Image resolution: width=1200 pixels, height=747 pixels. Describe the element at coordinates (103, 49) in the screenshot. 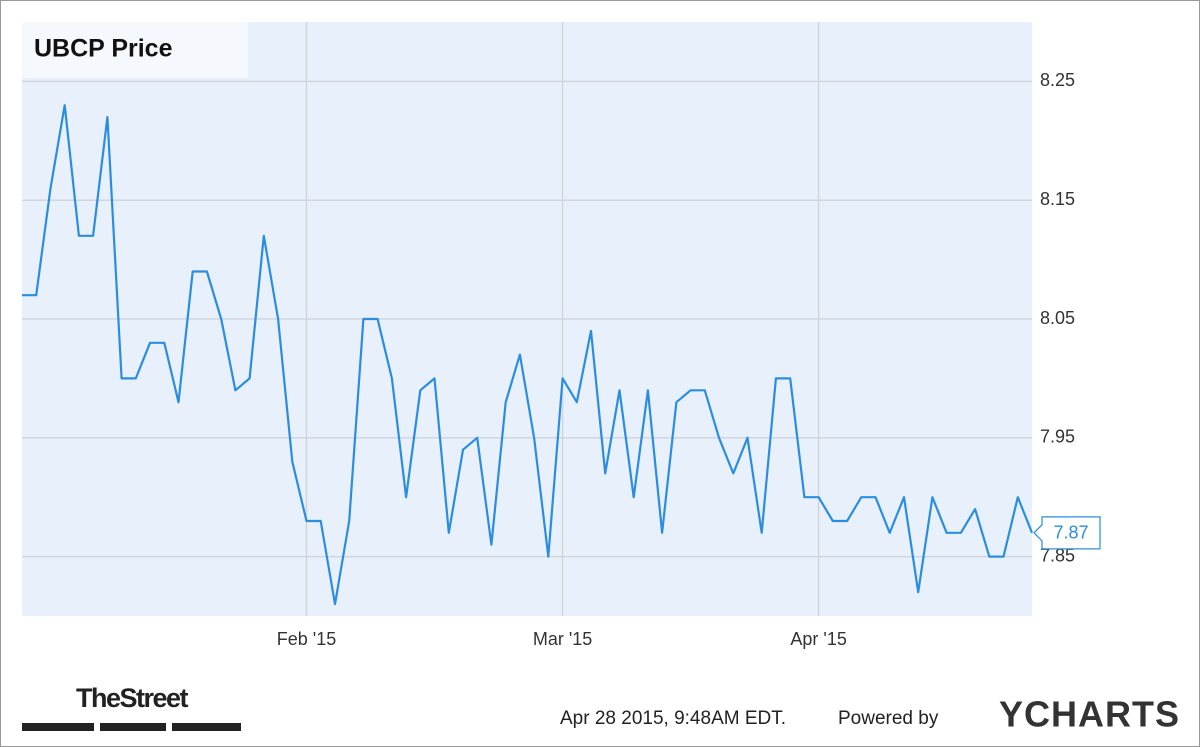

I see `chart-title: UBCP Price` at that location.